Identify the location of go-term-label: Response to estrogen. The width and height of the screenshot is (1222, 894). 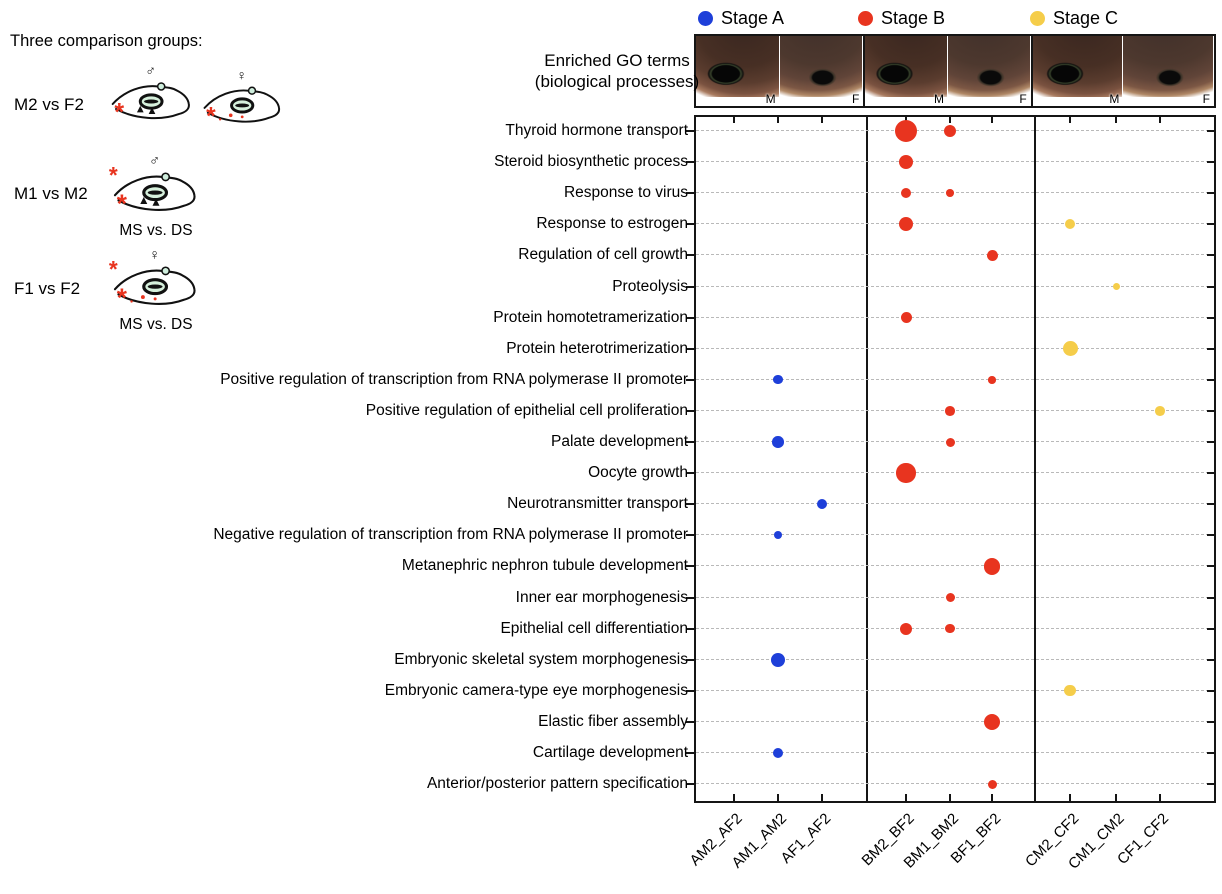
(612, 224).